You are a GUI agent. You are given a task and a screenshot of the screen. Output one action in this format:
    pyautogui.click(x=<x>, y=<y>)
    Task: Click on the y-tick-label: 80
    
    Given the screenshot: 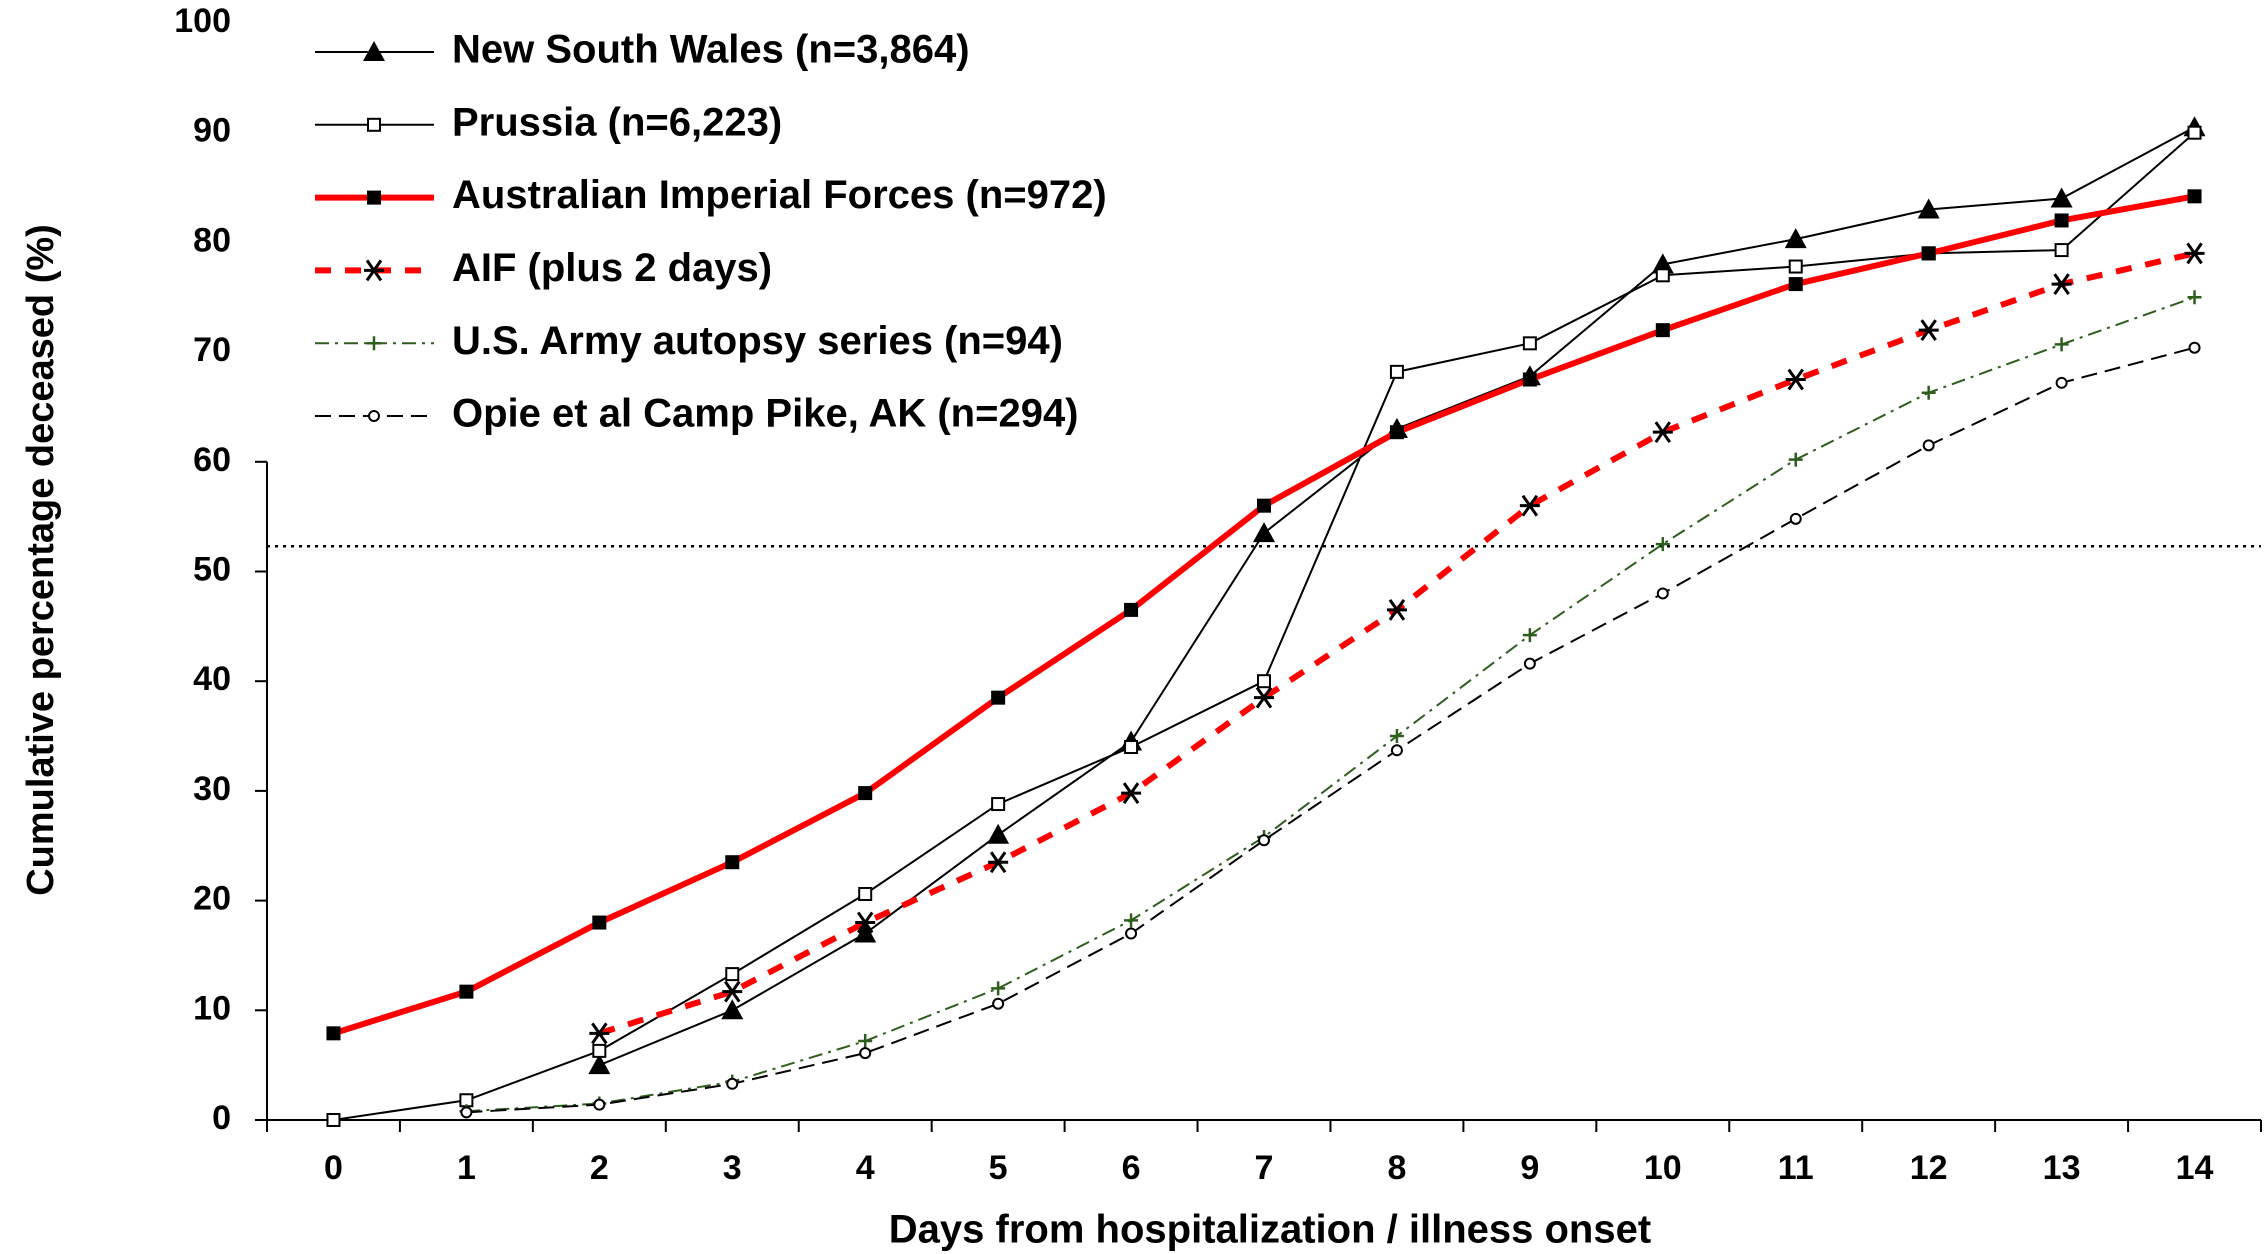 What is the action you would take?
    pyautogui.click(x=212, y=240)
    